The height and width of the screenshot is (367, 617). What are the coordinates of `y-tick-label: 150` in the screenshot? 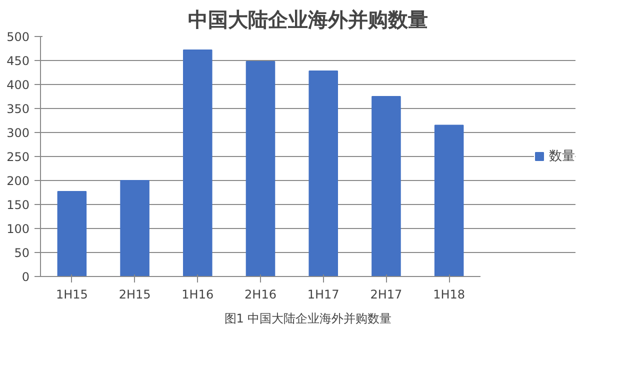 It's located at (18, 205).